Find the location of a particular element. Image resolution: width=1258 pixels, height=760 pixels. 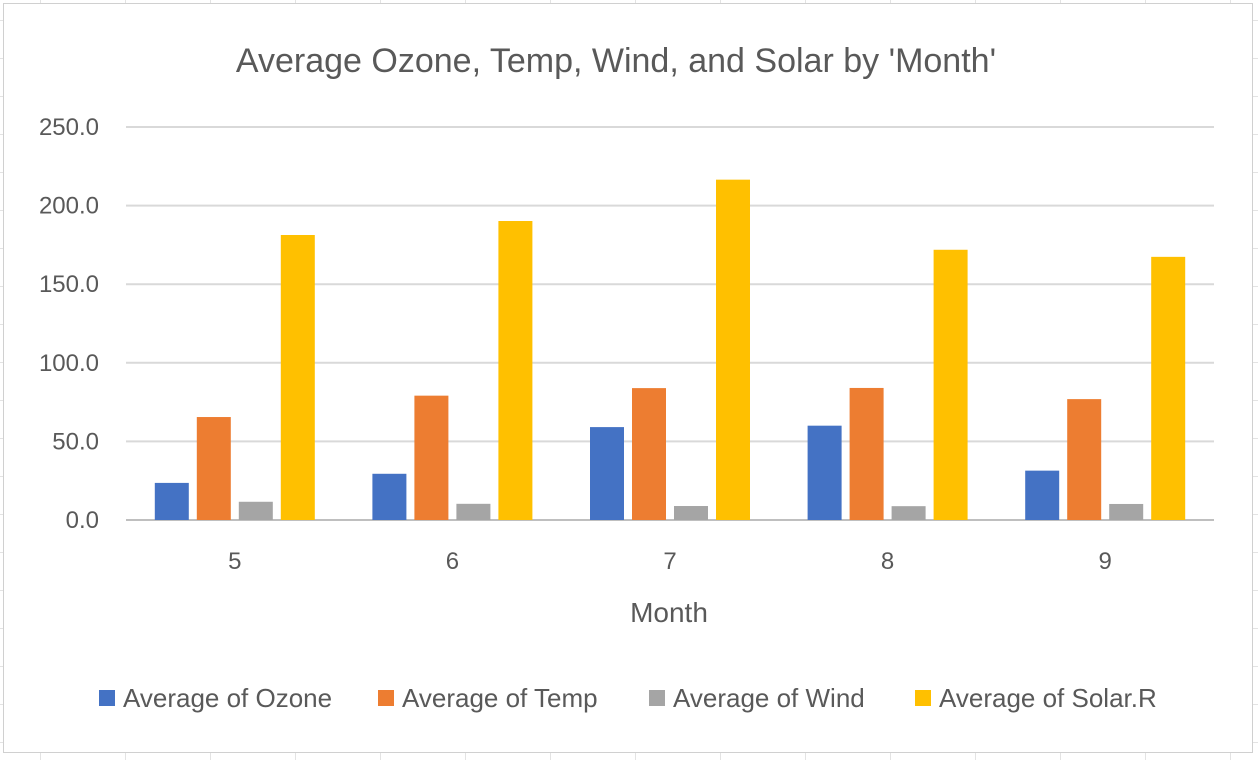

legend-label: Average of Ozone is located at coordinates (227, 698).